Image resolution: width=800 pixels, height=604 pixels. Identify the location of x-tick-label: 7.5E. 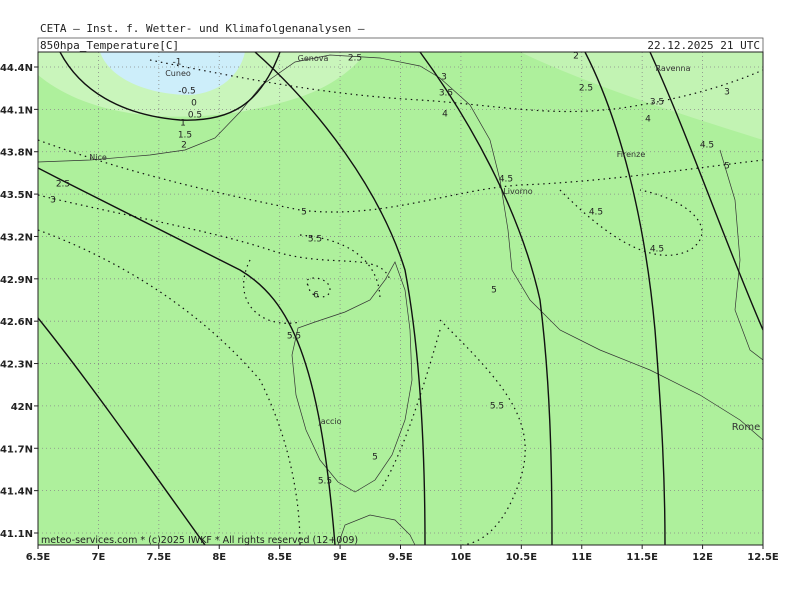
(159, 557).